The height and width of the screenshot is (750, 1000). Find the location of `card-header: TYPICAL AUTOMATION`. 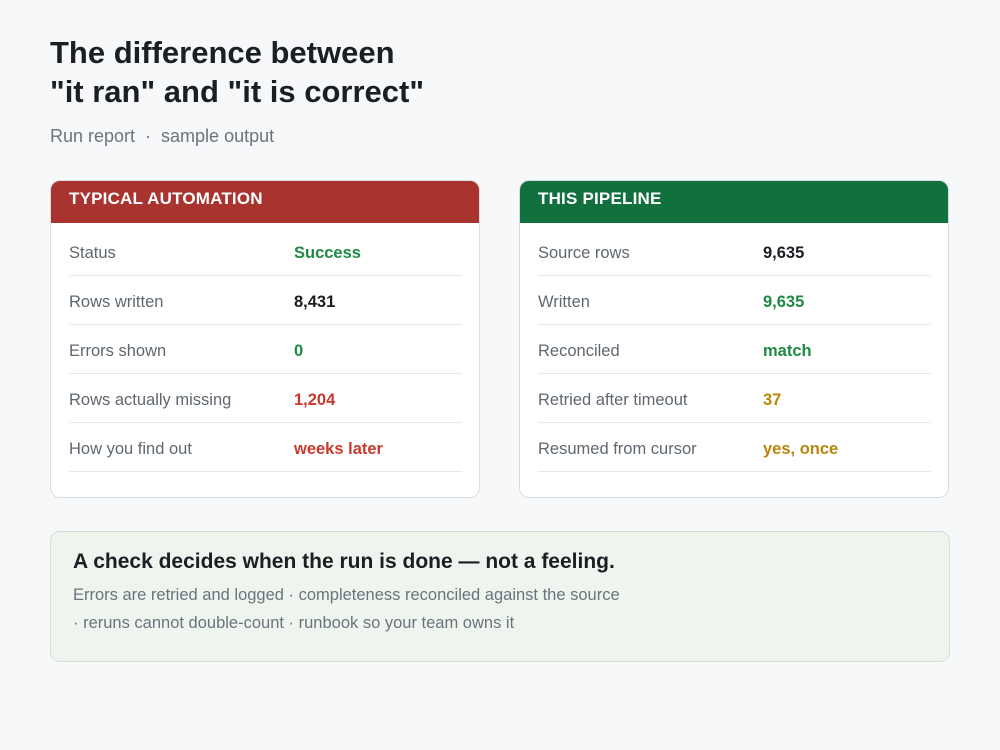

card-header: TYPICAL AUTOMATION is located at coordinates (265, 202).